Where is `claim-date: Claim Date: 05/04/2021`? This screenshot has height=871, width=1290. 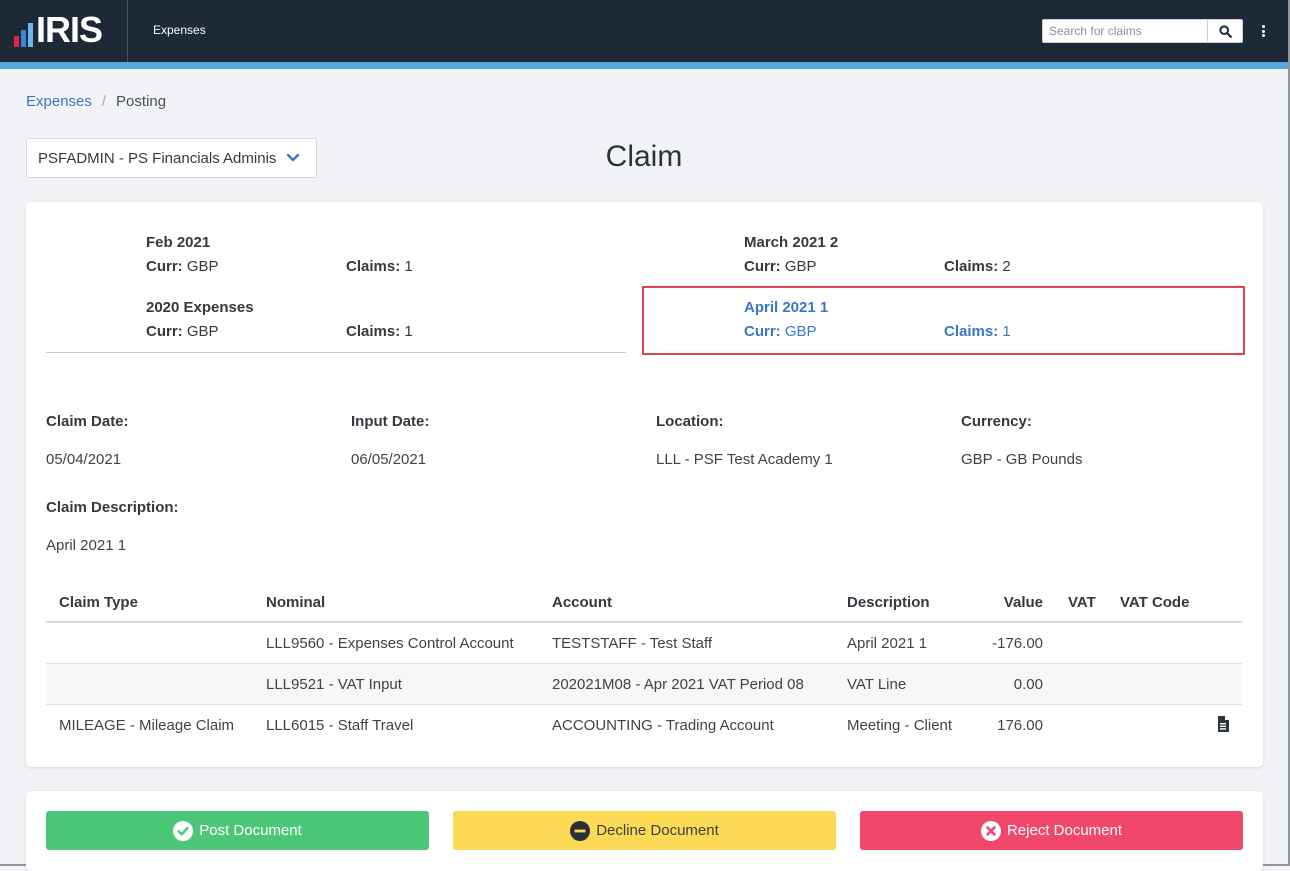 claim-date: Claim Date: 05/04/2021 is located at coordinates (87, 440).